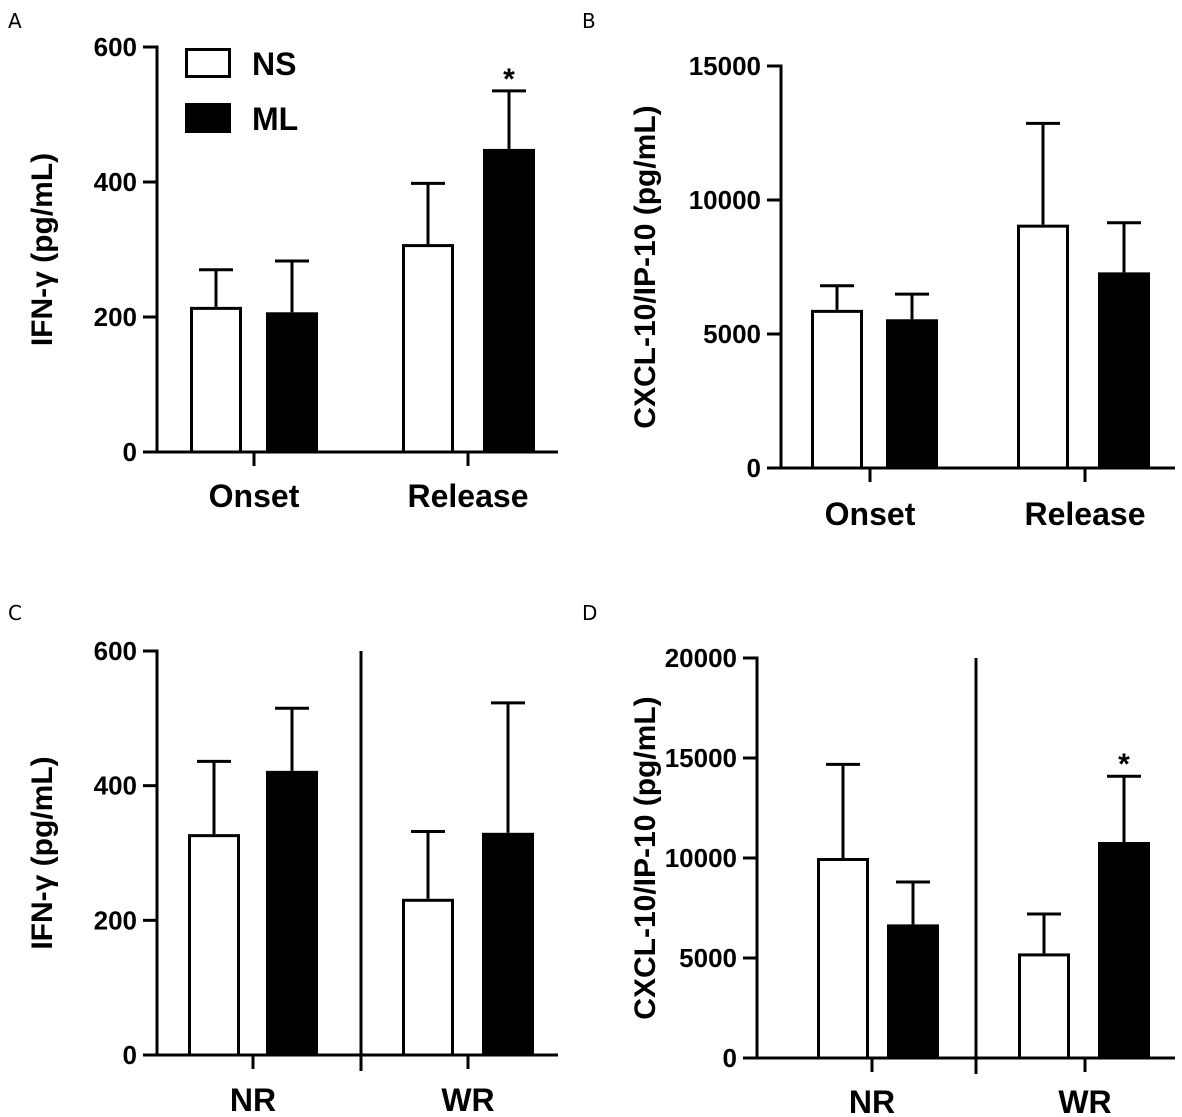 This screenshot has height=1117, width=1182. I want to click on panel-letter: C, so click(15, 613).